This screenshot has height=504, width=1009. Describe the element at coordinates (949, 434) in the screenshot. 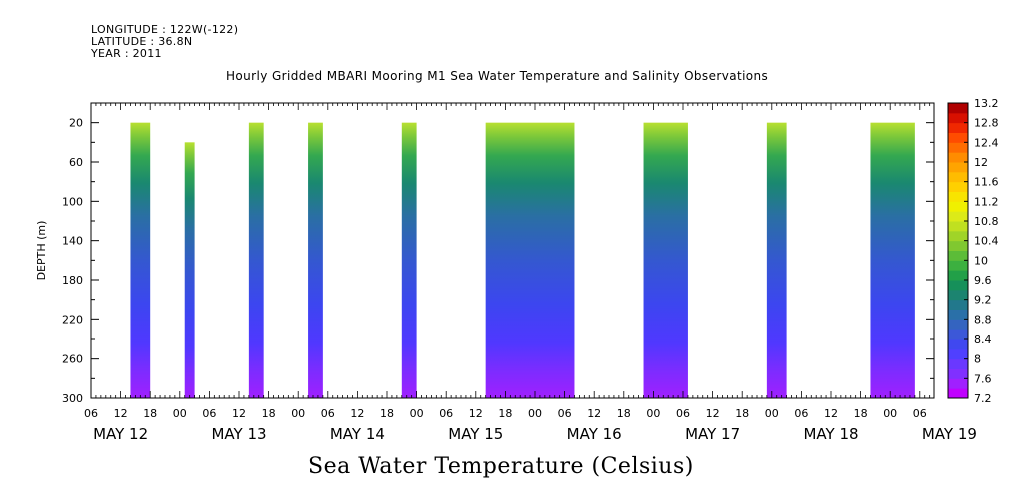

I see `x-day-label: MAY 19` at that location.